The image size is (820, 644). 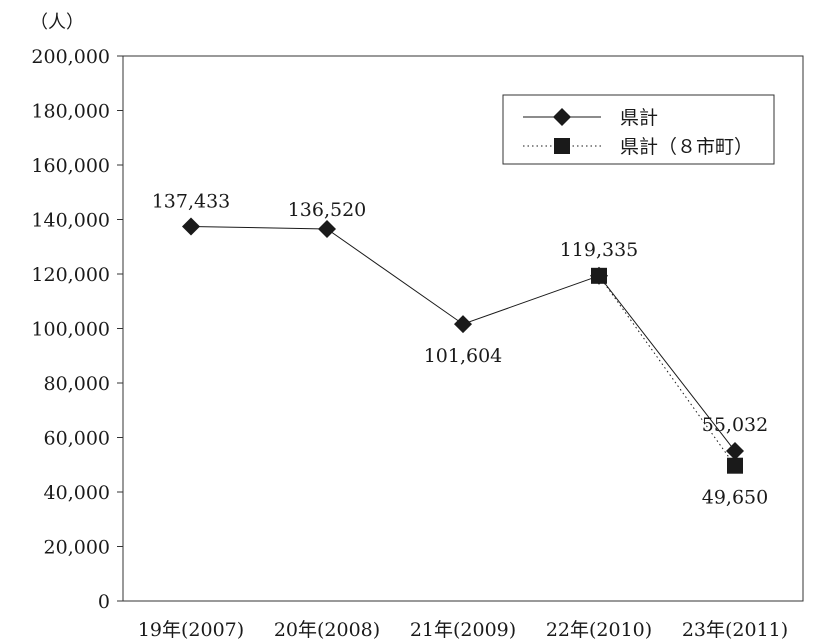 What do you see at coordinates (77, 548) in the screenshot?
I see `y-tick-label: 20,000` at bounding box center [77, 548].